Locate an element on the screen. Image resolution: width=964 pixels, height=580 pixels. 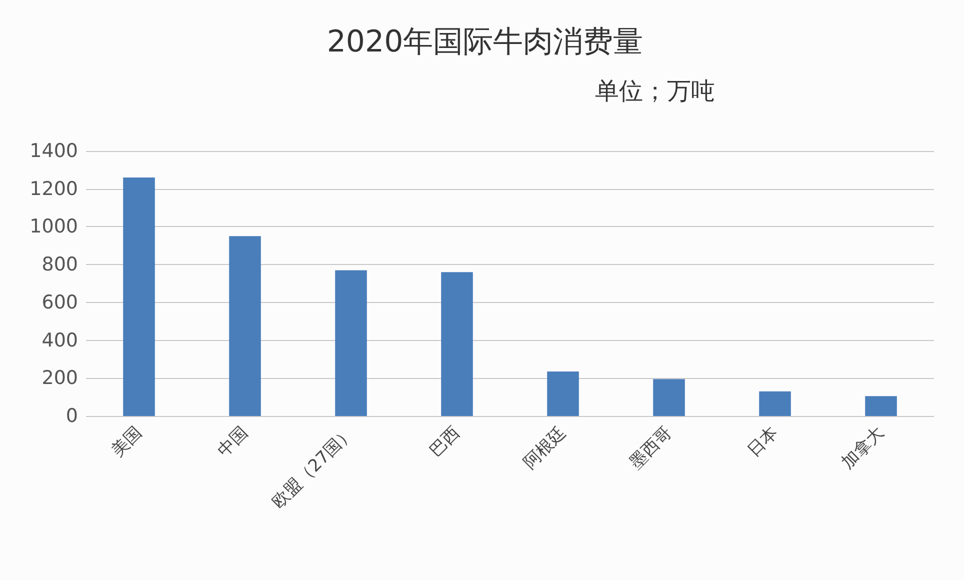
x-tick-label: 中国 is located at coordinates (233, 442).